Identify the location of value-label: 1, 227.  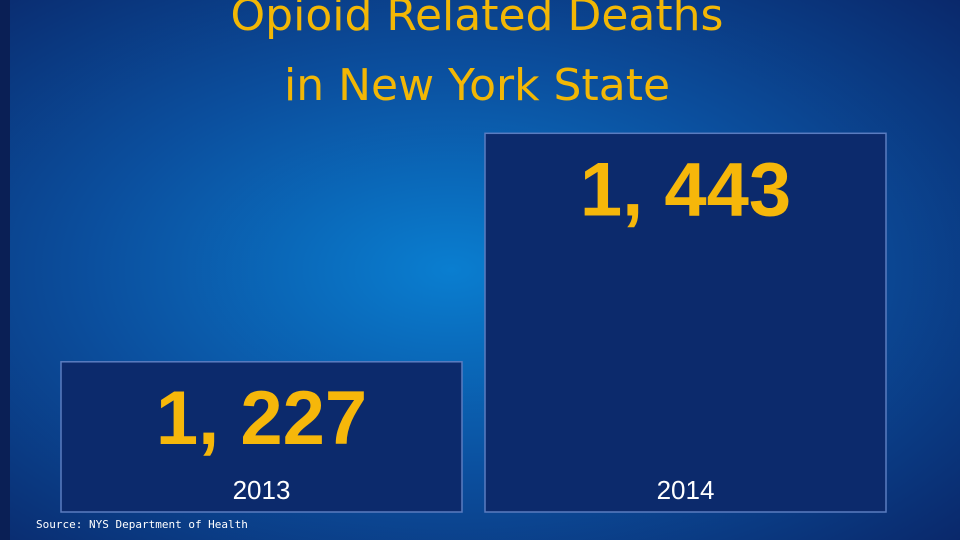
(261, 418).